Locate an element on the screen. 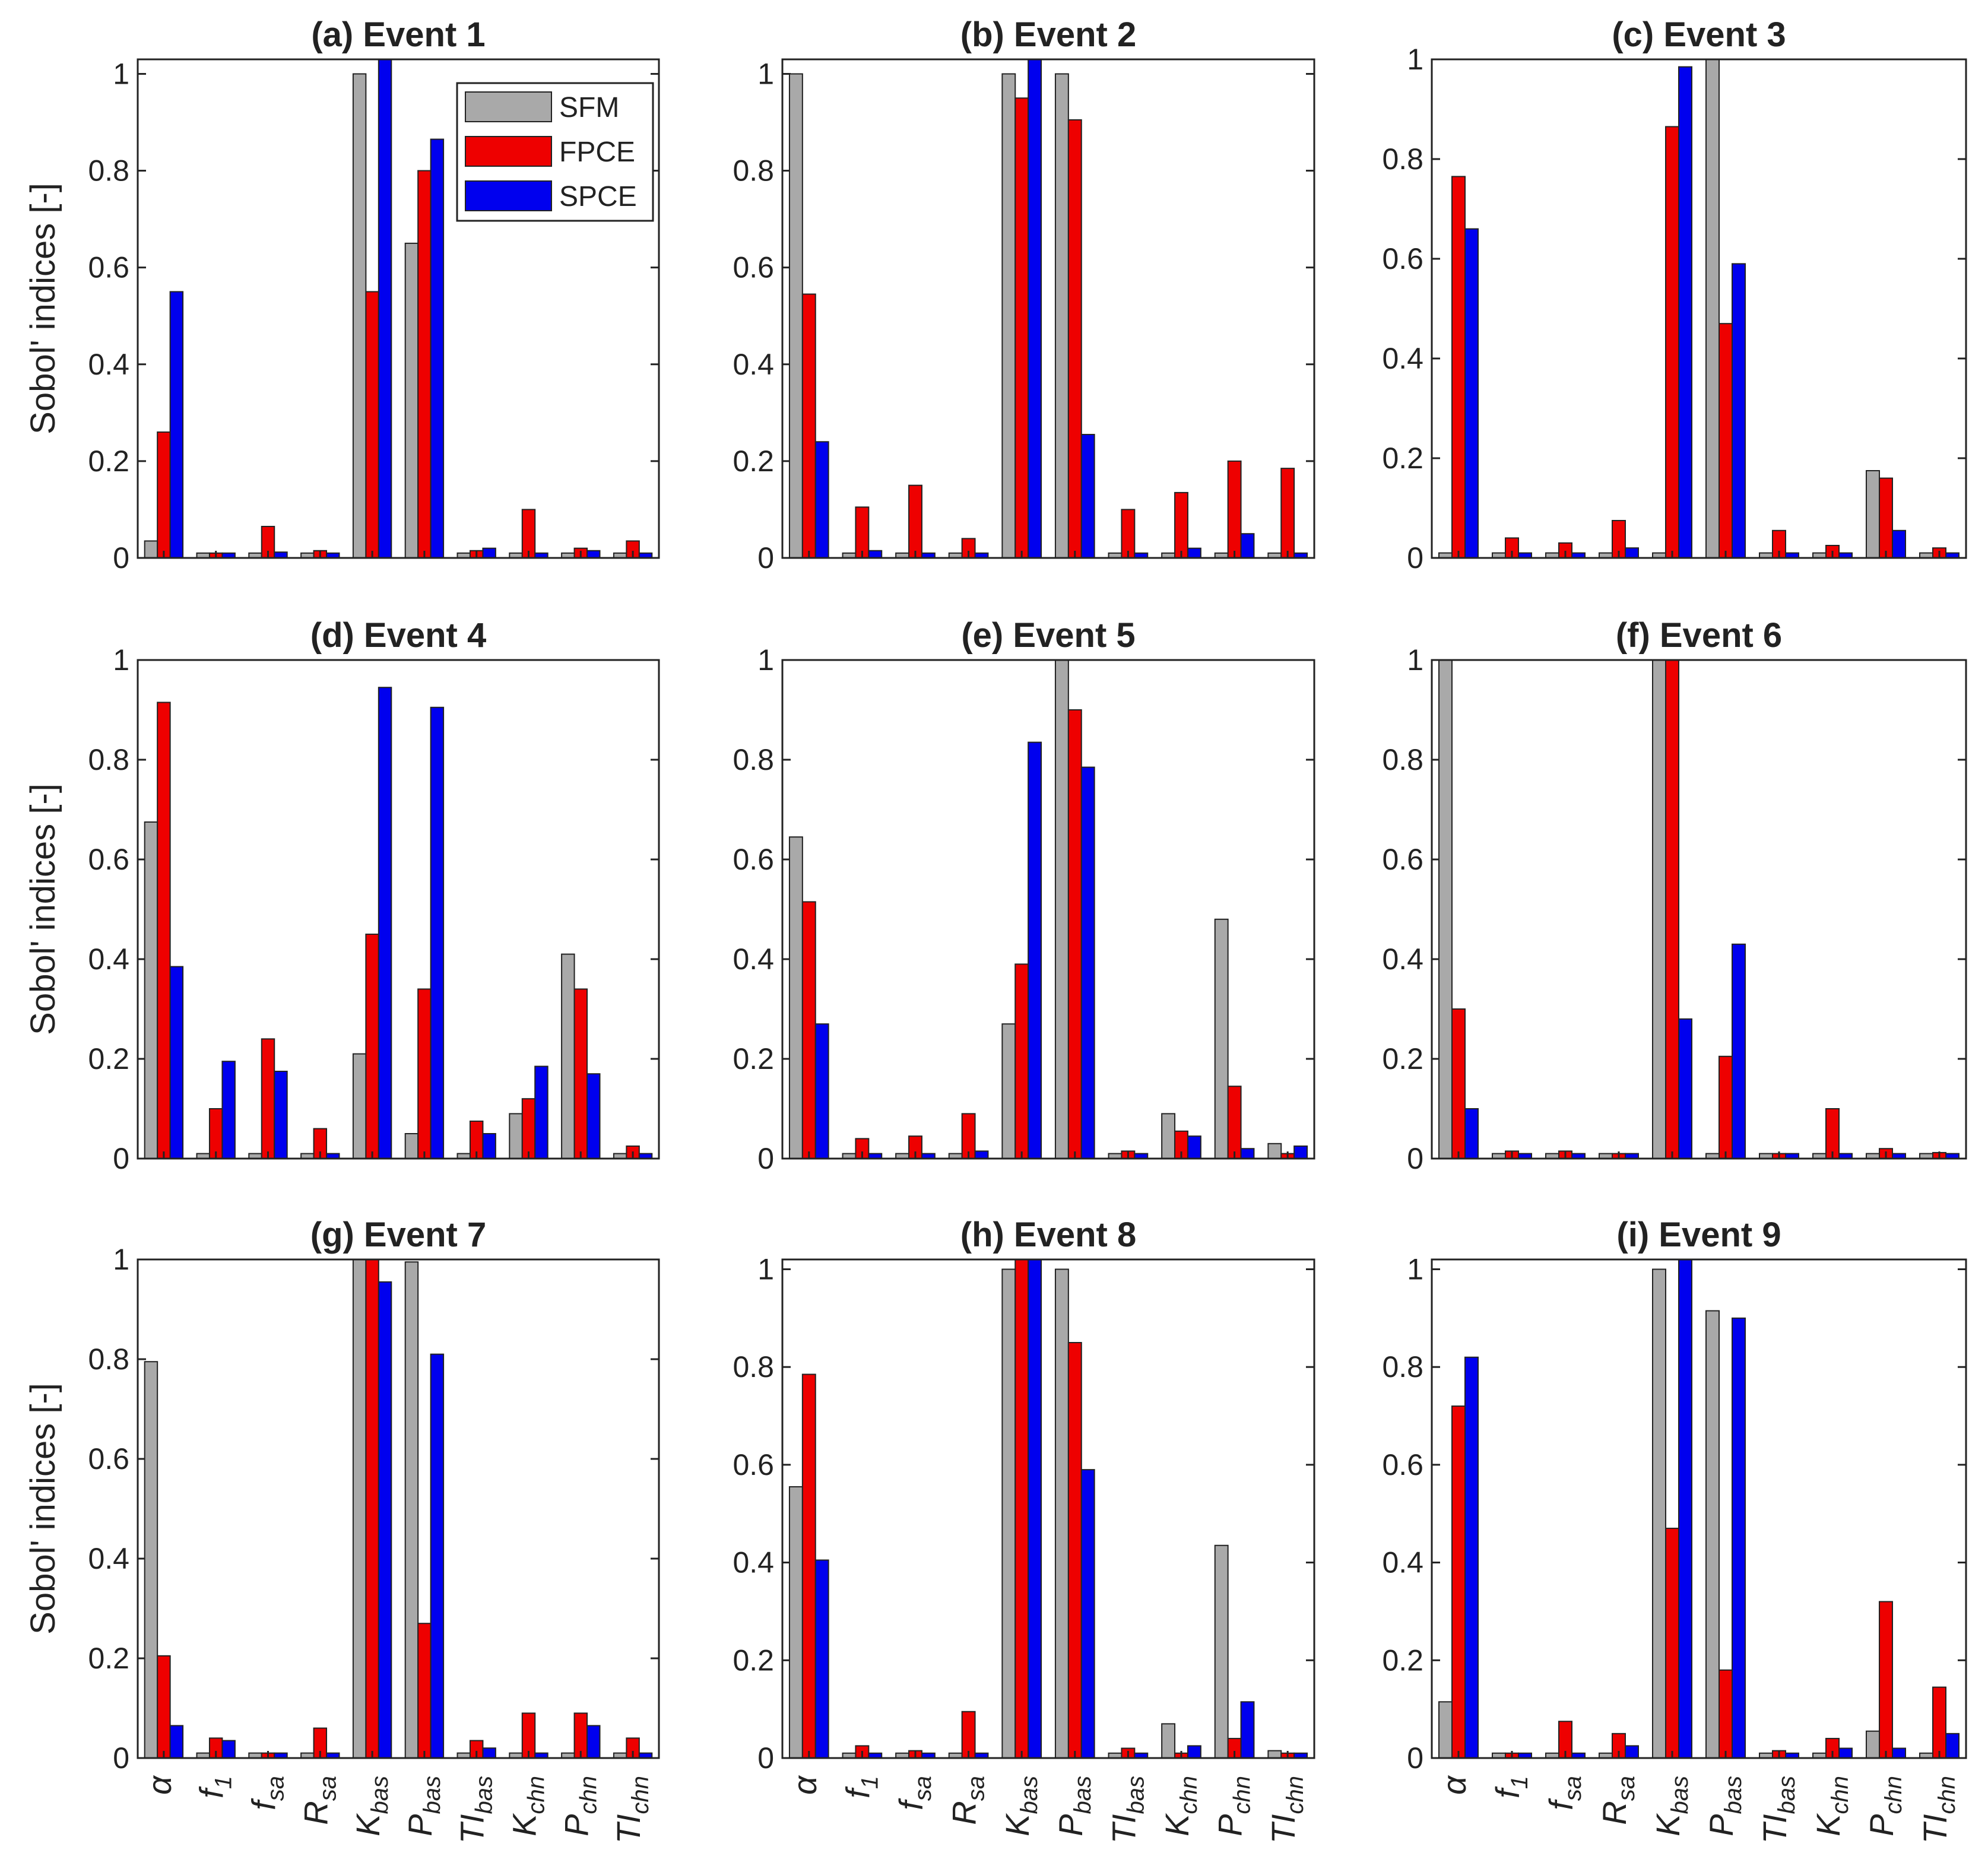 This screenshot has height=1853, width=1988. panel-2: (b) Event 2 0 0.2 0.4 0.6 0.8 1 is located at coordinates (1024, 295).